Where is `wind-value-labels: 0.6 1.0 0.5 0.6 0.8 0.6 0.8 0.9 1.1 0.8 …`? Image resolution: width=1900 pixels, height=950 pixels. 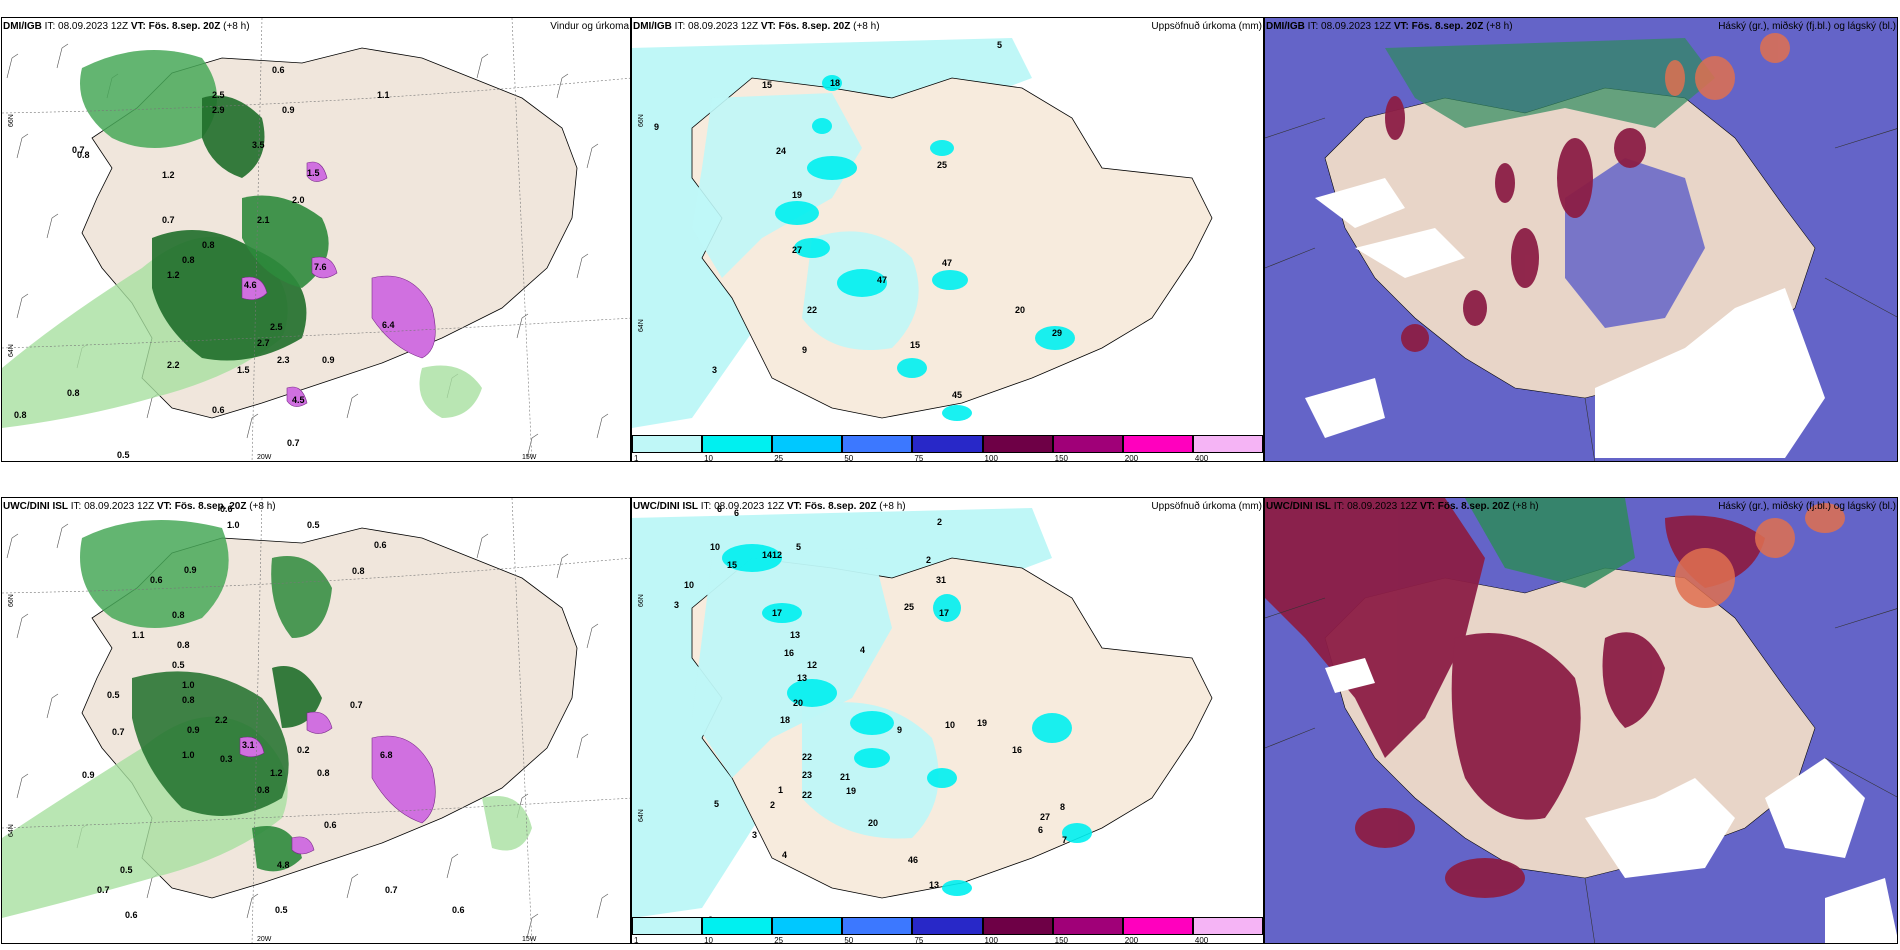 wind-value-labels: 0.6 1.0 0.5 0.6 0.8 0.6 0.8 0.9 1.1 0.8 … is located at coordinates (273, 712).